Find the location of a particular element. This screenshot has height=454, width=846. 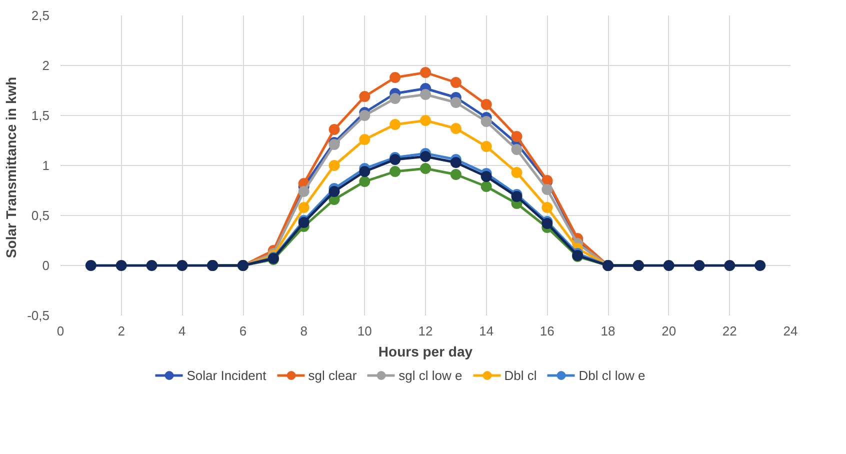

x-tick-label: 16 is located at coordinates (547, 331).